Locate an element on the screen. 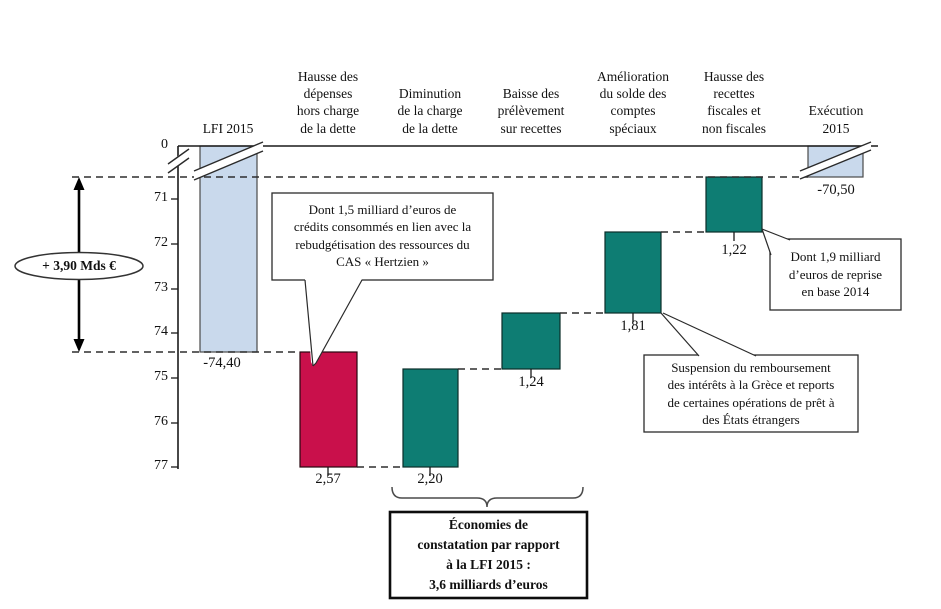  total-change-label: + 3,90 Mds € is located at coordinates (79, 265).